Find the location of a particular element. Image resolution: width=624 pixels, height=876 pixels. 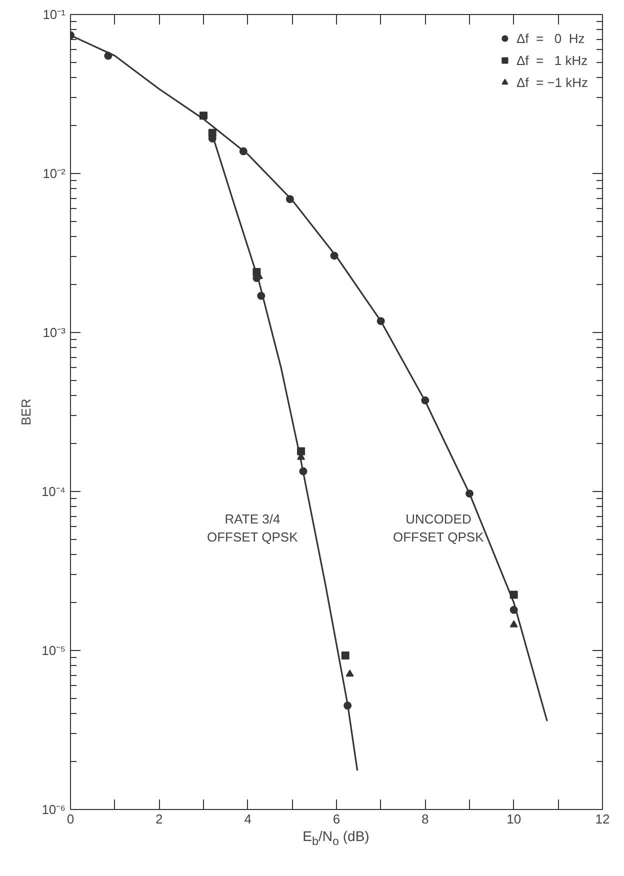

x-tick-label: 8 is located at coordinates (425, 819).